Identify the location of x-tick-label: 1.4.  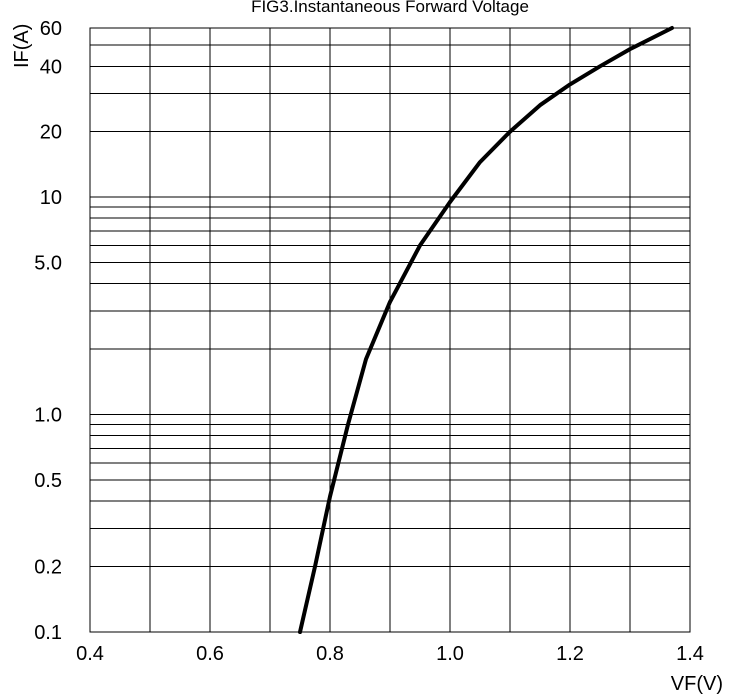
(690, 654).